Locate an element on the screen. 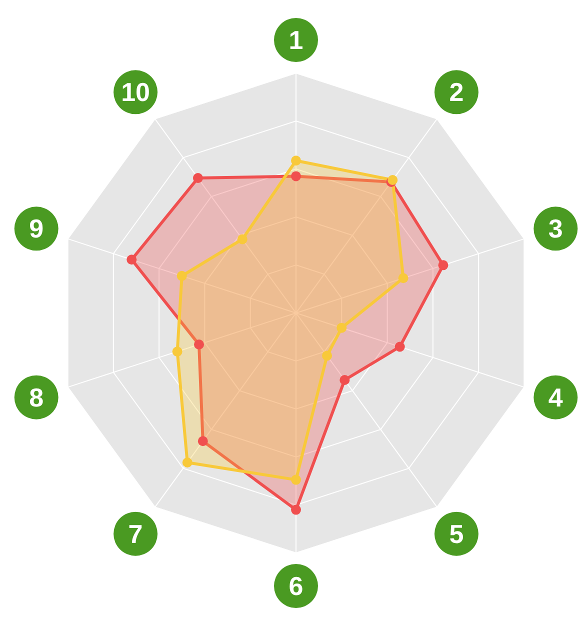 The height and width of the screenshot is (618, 580). spoke-label: 4 is located at coordinates (556, 397).